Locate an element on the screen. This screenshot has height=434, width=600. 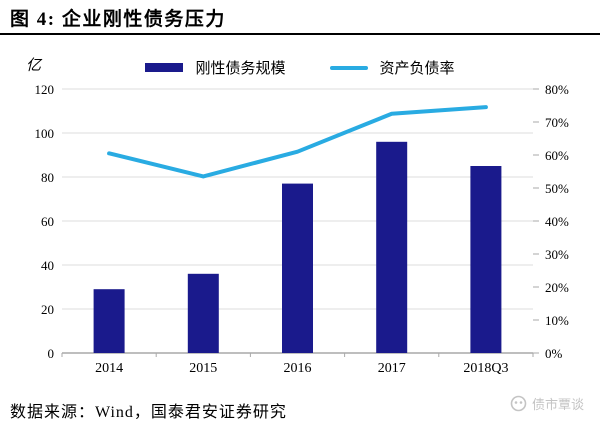
y-axis-right-tick-label: 20% is located at coordinates (557, 287).